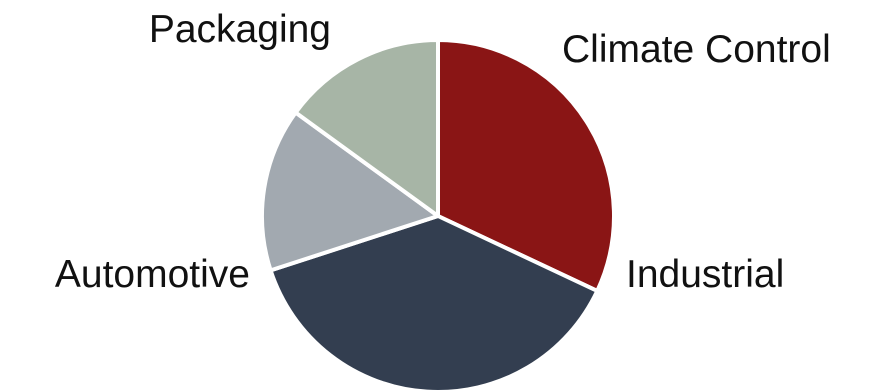 The height and width of the screenshot is (391, 895). Describe the element at coordinates (240, 29) in the screenshot. I see `label-packaging: Packaging` at that location.